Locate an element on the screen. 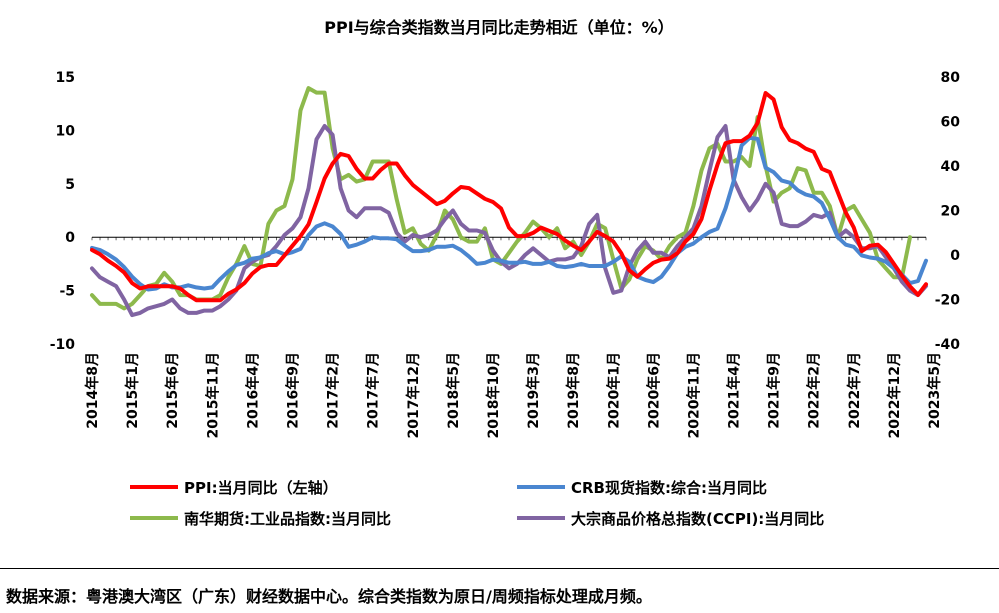 The image size is (999, 613). x-tick-label: 2018年10月 is located at coordinates (493, 395).